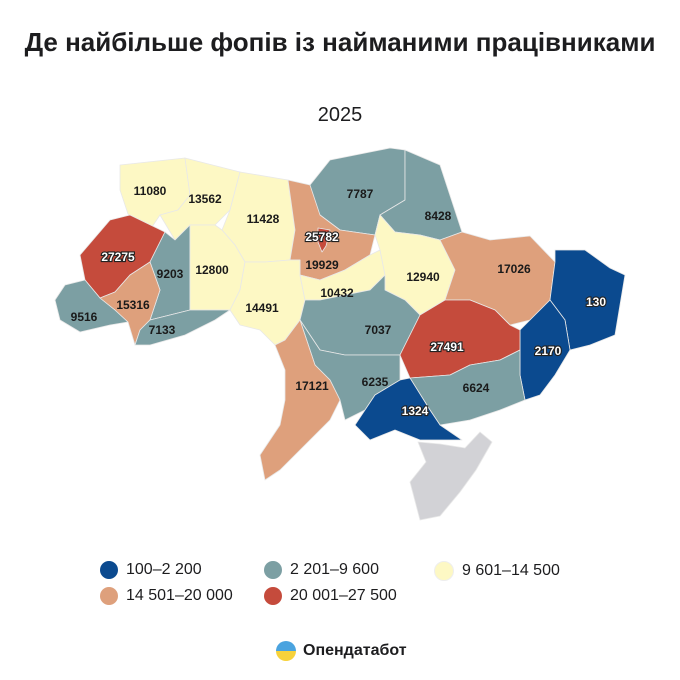  I want to click on brand-logo-icon, so click(286, 651).